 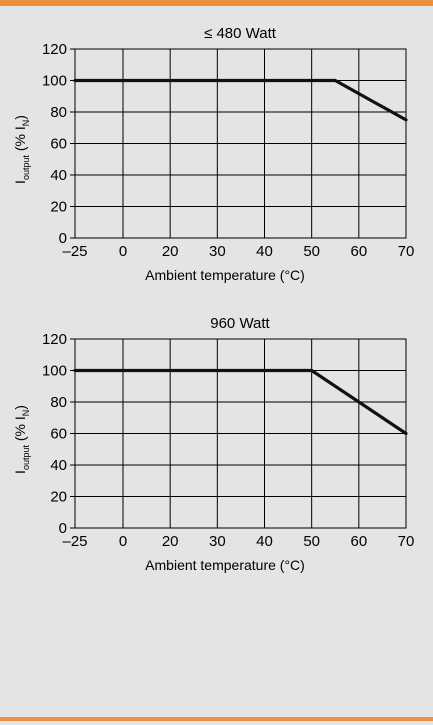 What do you see at coordinates (240, 33) in the screenshot?
I see `chart-title: ≤ 480 Watt` at bounding box center [240, 33].